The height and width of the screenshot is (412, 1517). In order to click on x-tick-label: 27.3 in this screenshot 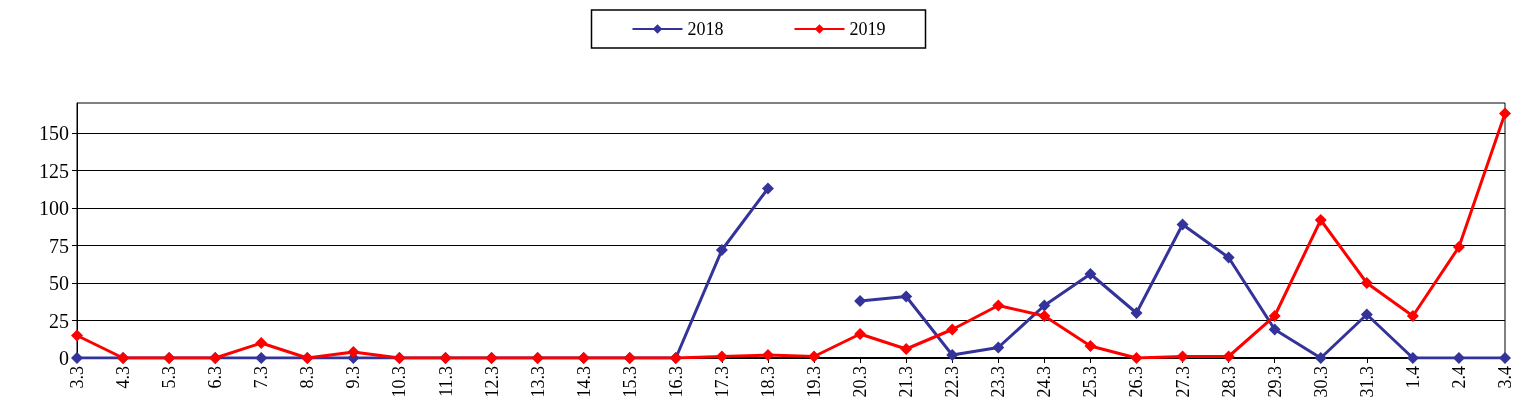, I will do `click(1182, 382)`.